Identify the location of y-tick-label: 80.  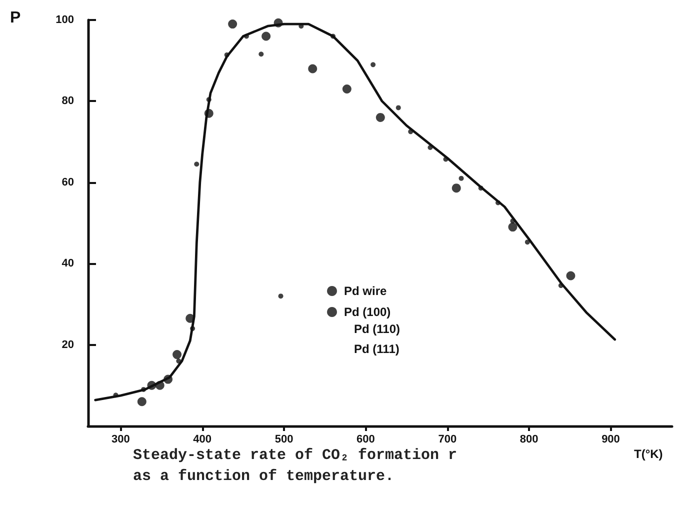
(68, 101).